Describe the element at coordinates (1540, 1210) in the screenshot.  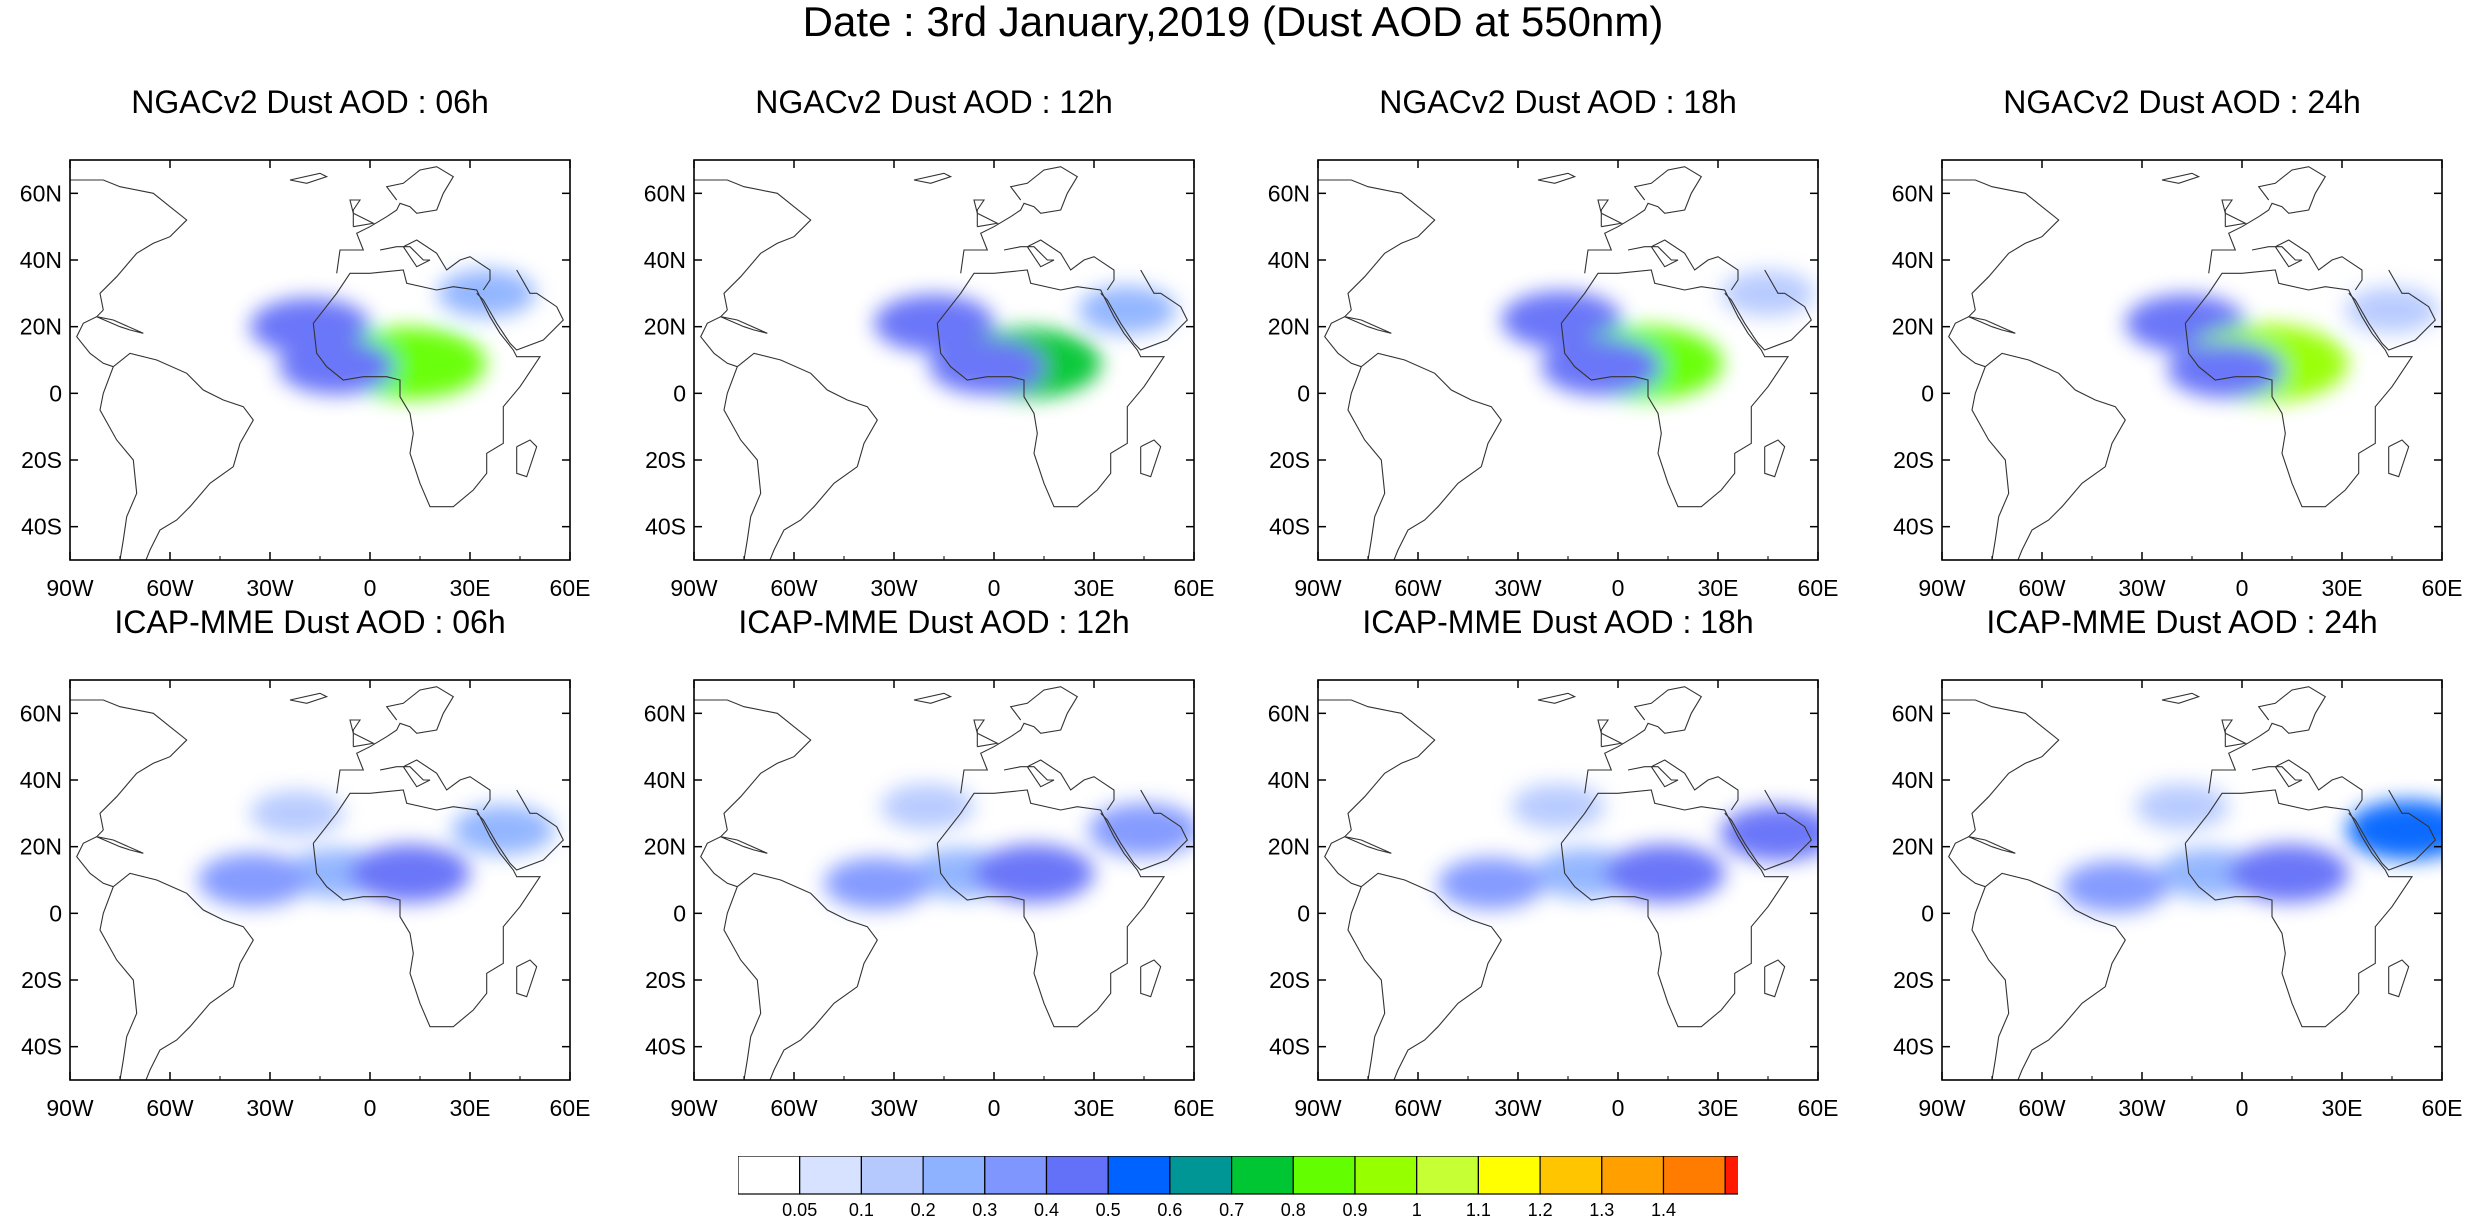
I see `colorbar-label: 1.2` at that location.